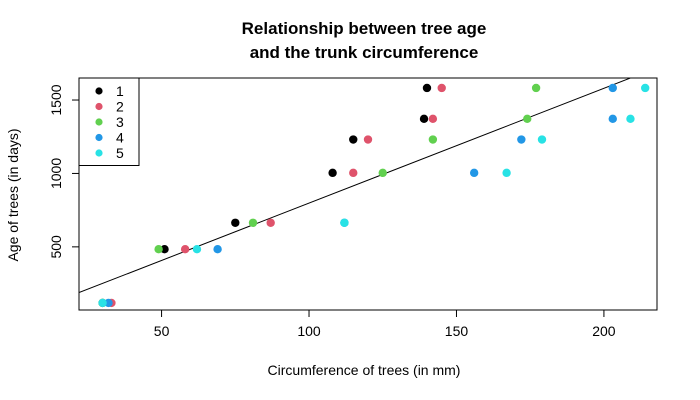  What do you see at coordinates (457, 331) in the screenshot?
I see `x-tick-label: 150` at bounding box center [457, 331].